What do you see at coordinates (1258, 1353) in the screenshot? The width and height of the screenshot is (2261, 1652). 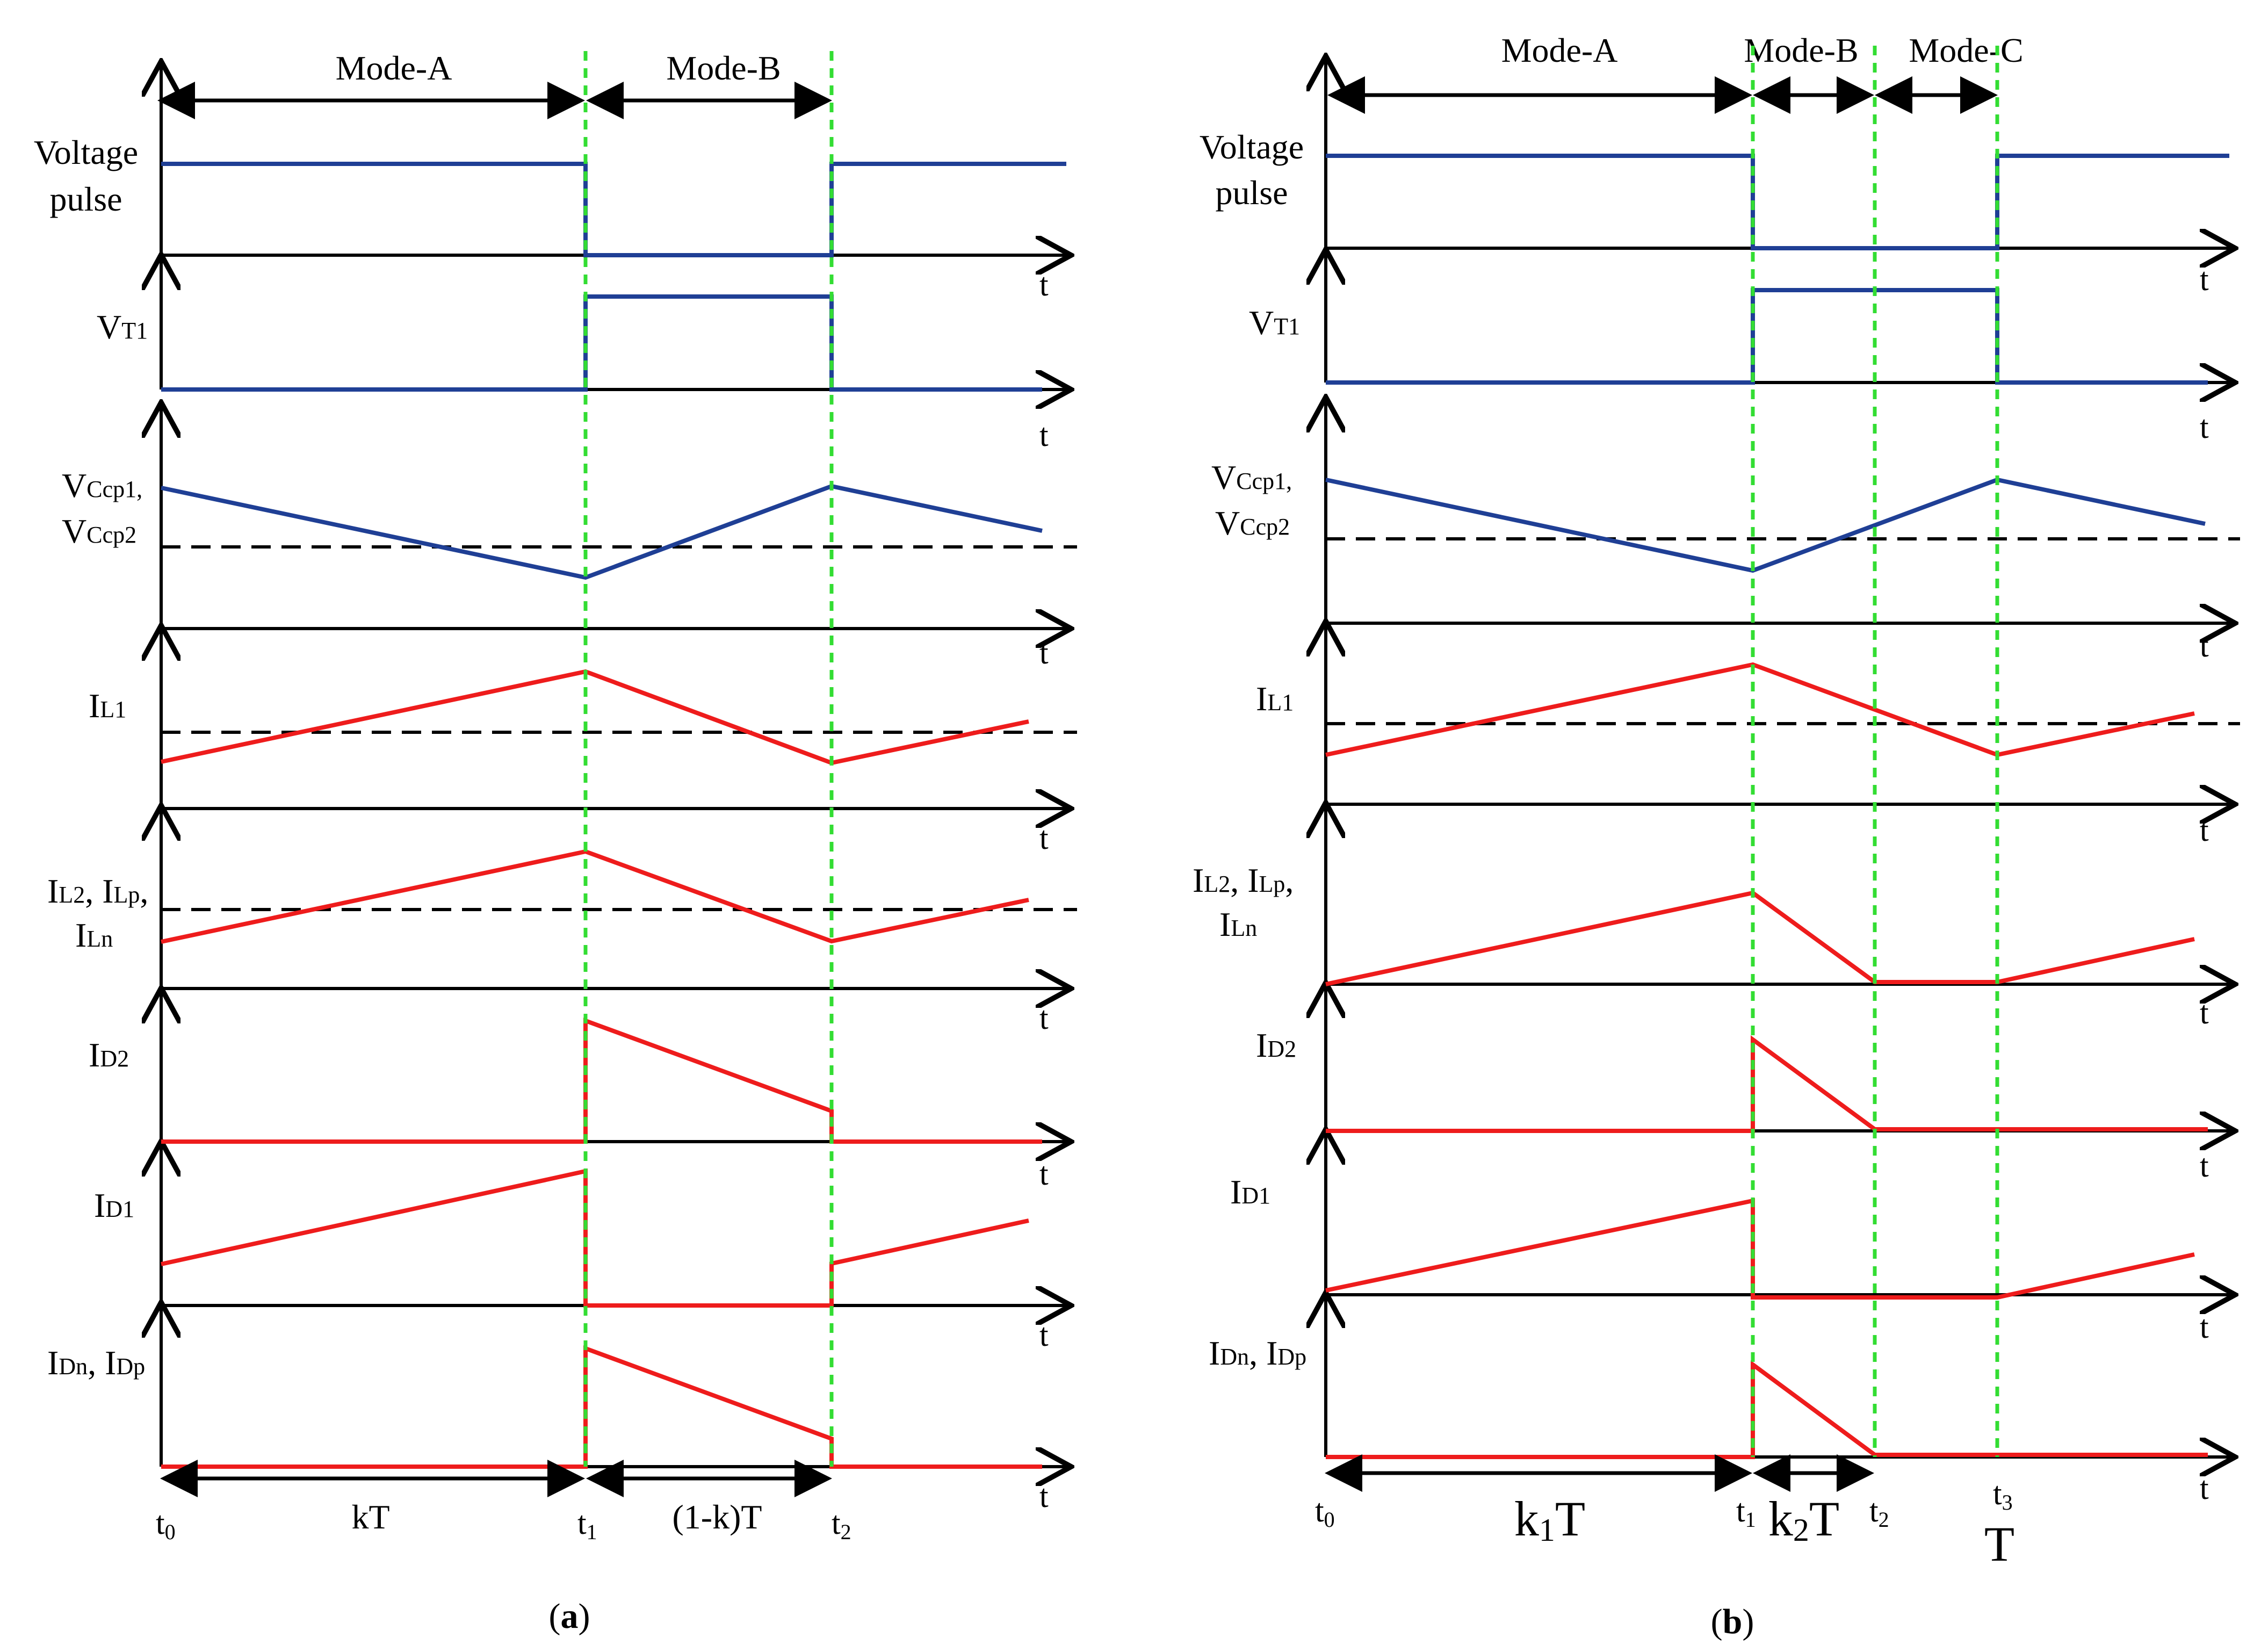 I see `panel-b-idn-idp-label: IDn, IDp` at bounding box center [1258, 1353].